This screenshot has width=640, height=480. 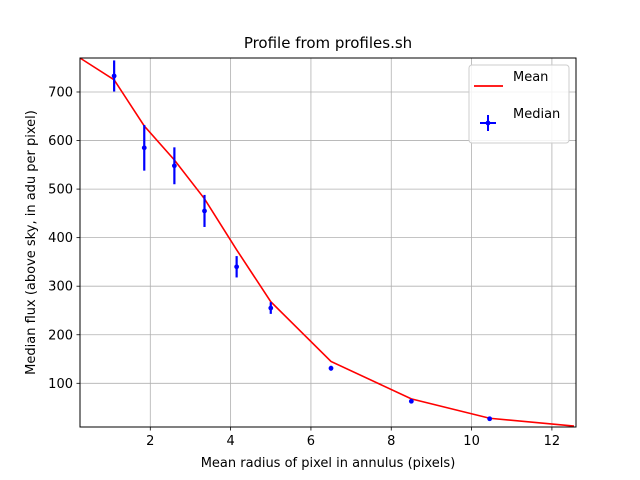 I want to click on legend: Mean Median, so click(x=519, y=104).